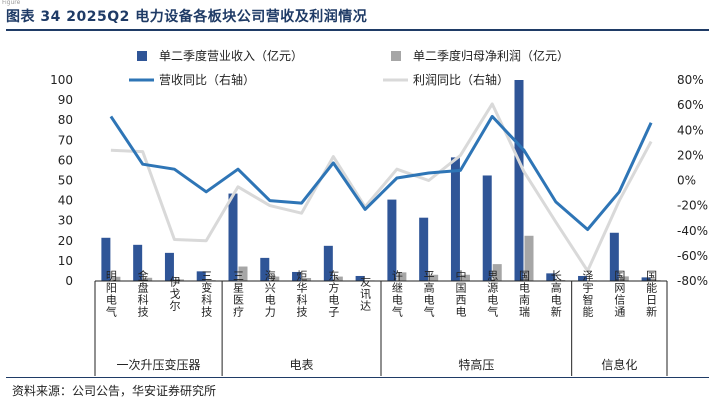  Describe the element at coordinates (460, 294) in the screenshot. I see `x-category-label: 中国西电` at that location.